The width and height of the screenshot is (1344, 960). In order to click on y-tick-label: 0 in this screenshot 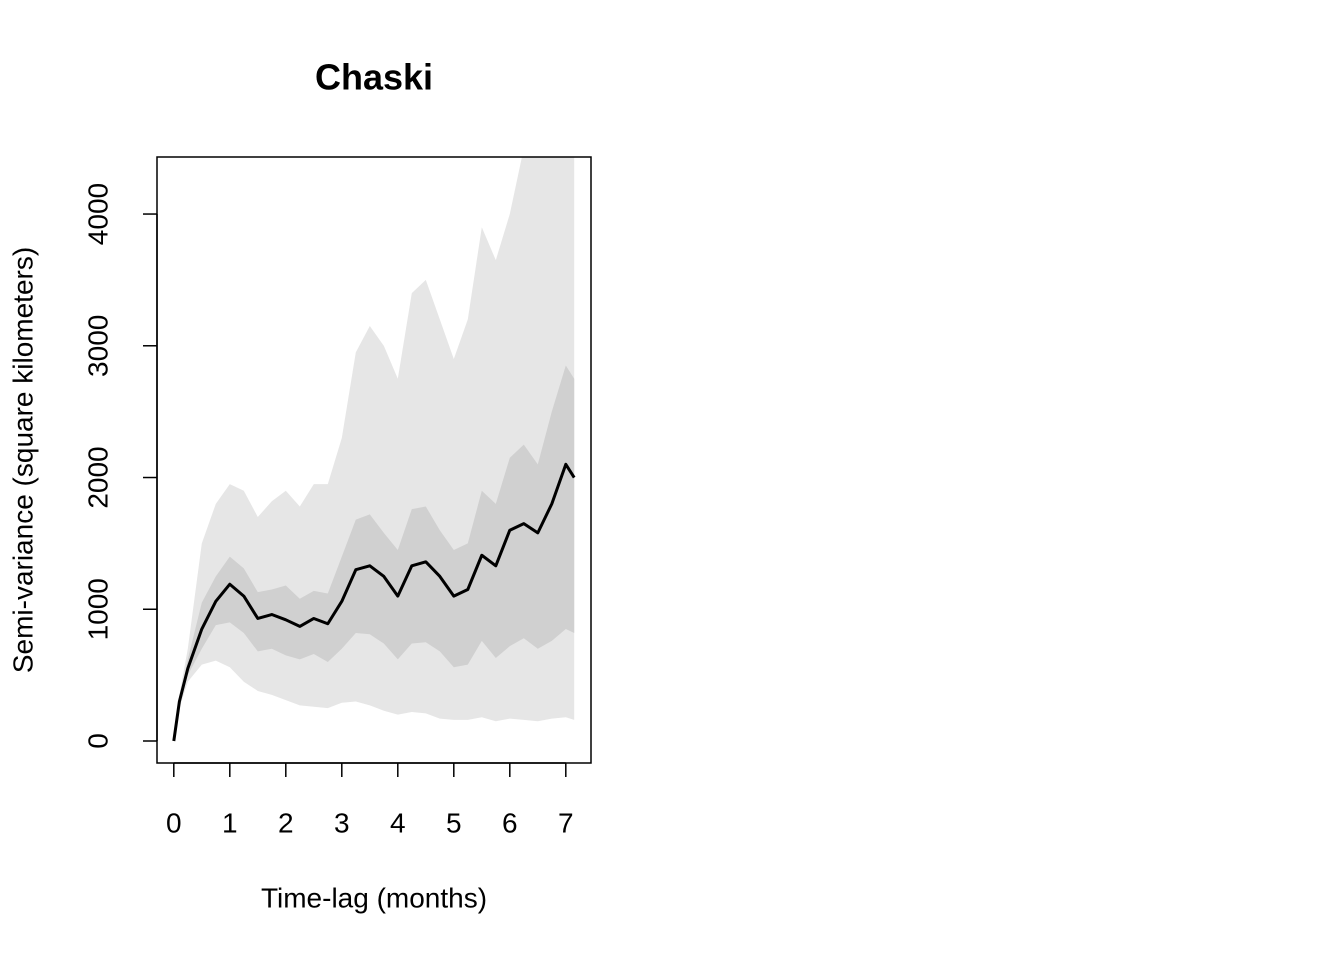, I will do `click(97, 741)`.